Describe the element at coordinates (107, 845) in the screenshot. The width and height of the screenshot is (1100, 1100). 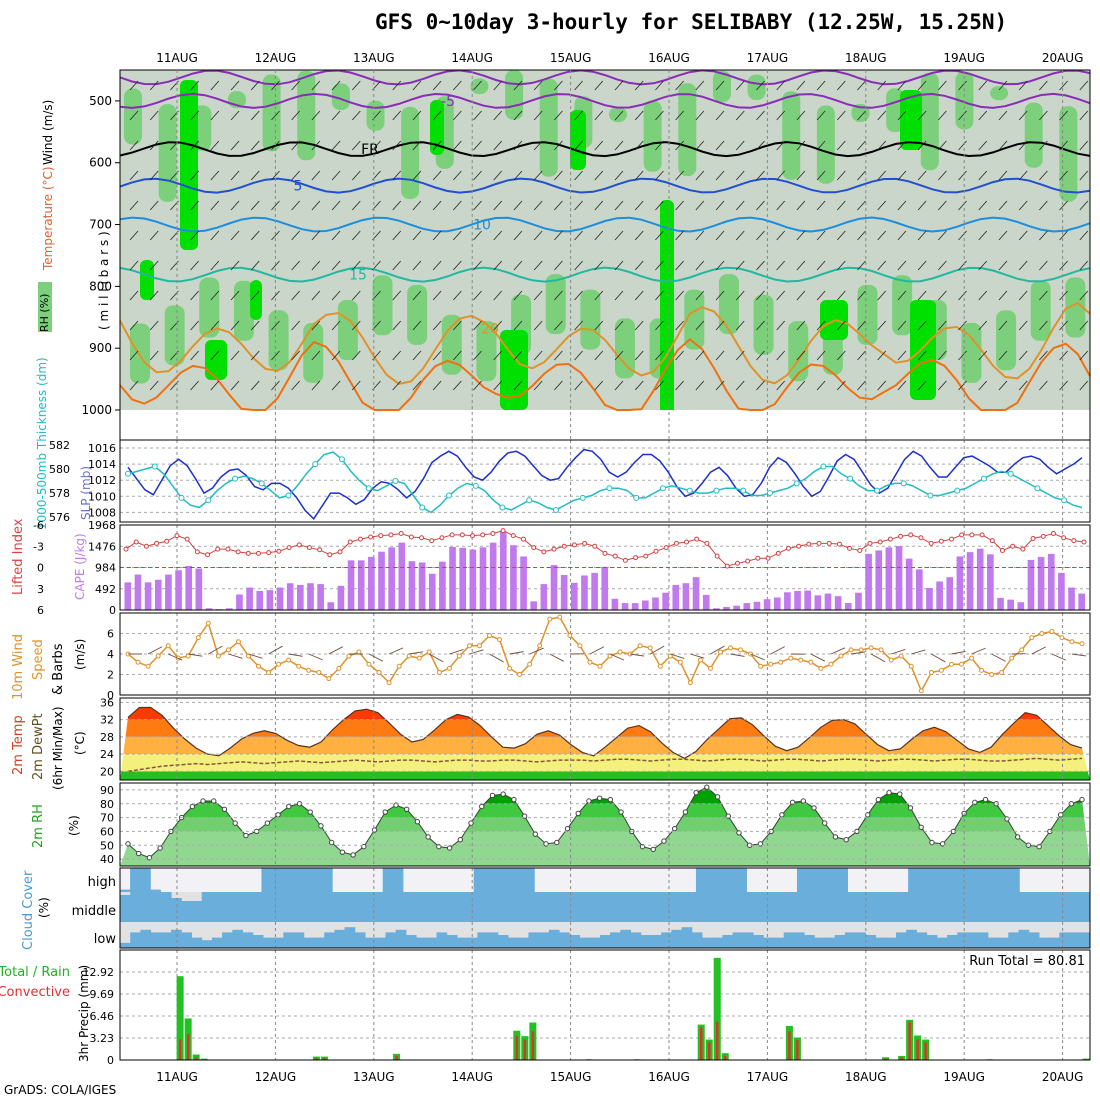
I see `rh2m-tick-50: 50` at that location.